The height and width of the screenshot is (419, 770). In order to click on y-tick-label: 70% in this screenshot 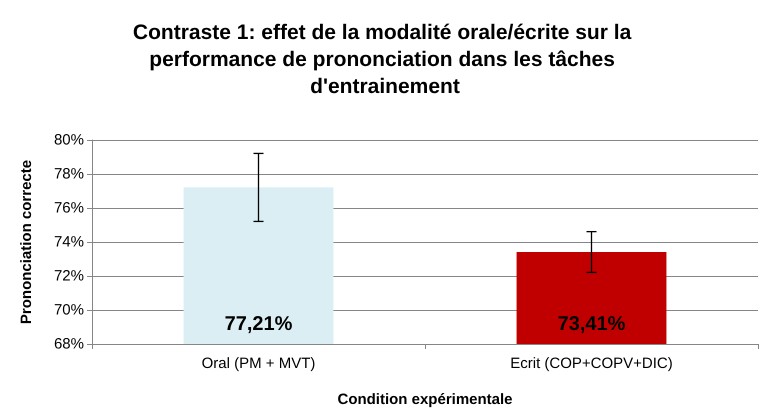, I will do `click(69, 310)`.